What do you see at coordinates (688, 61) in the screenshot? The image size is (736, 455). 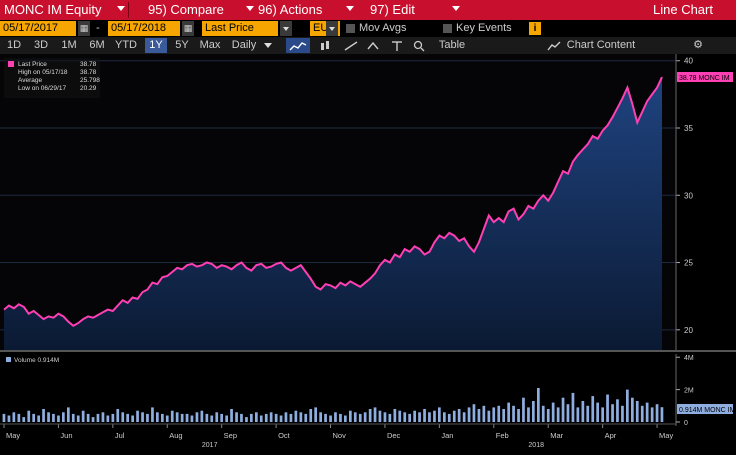 I see `y-tick-label: 40` at bounding box center [688, 61].